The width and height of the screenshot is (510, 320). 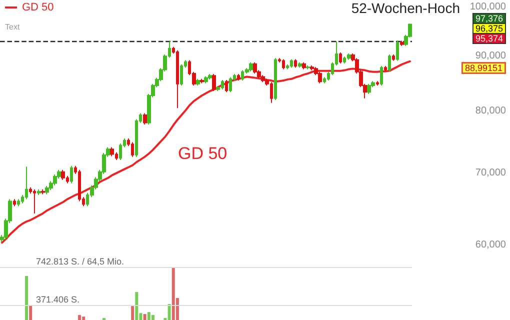 I want to click on text: 95,374, so click(x=489, y=39).